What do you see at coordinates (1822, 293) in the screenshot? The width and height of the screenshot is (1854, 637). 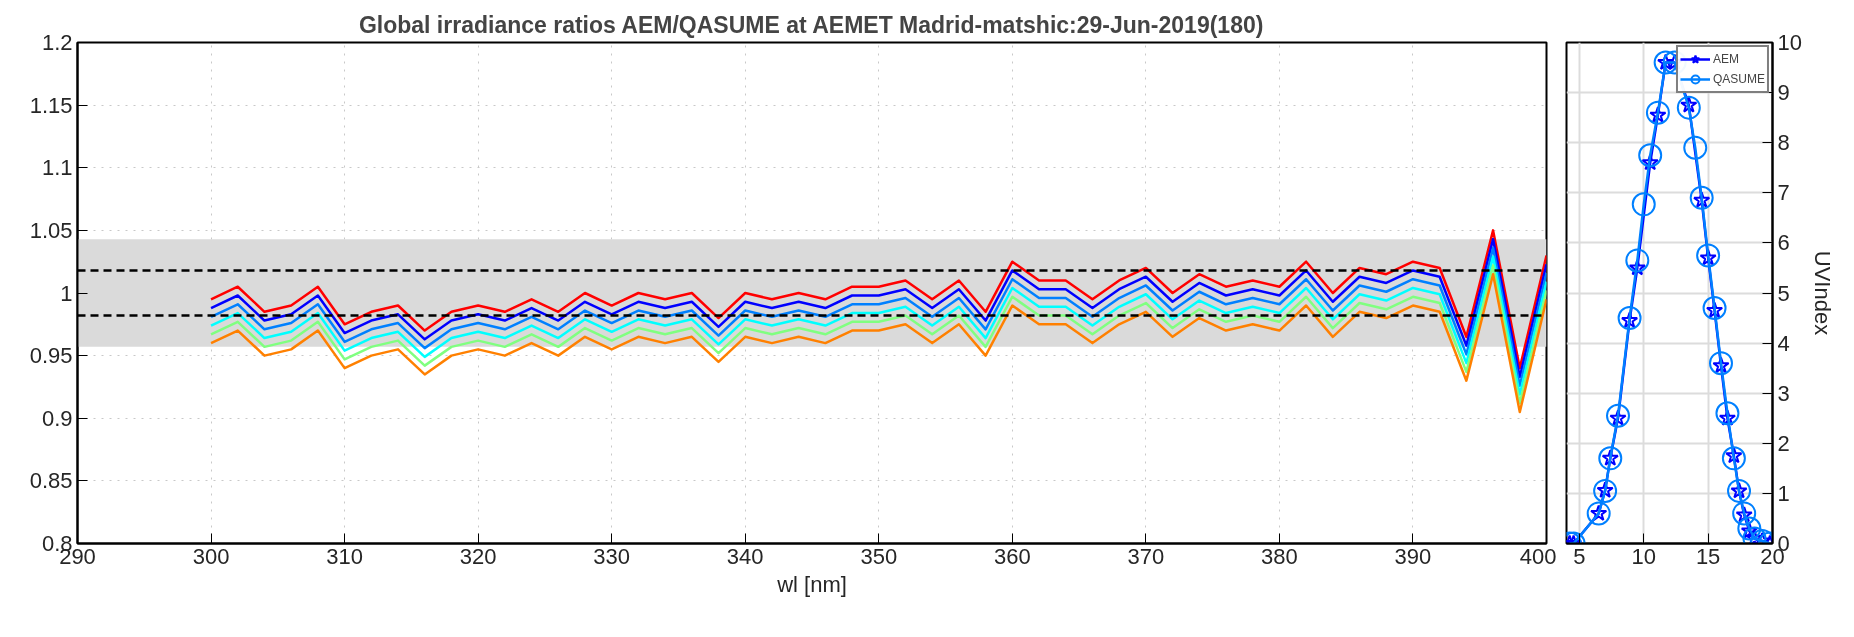 I see `y-axis-title: UVIndex` at bounding box center [1822, 293].